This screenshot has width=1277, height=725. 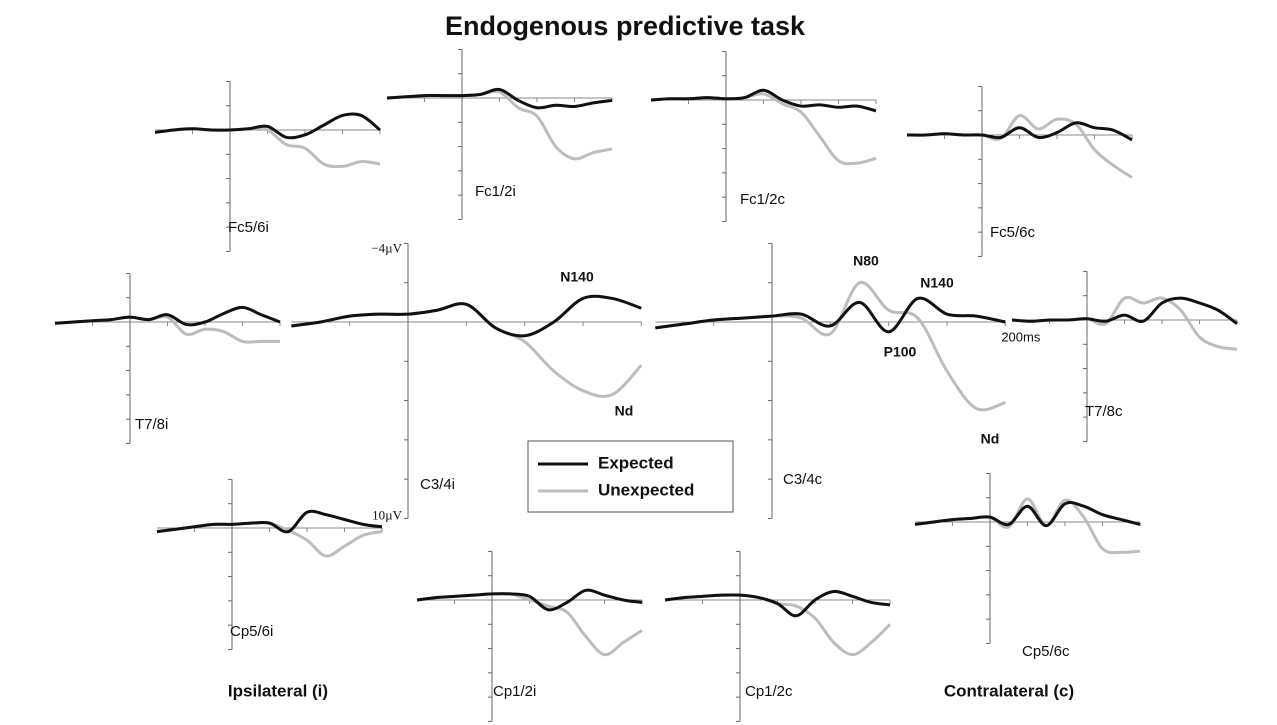 What do you see at coordinates (437, 484) in the screenshot?
I see `panel-label: C3/4i` at bounding box center [437, 484].